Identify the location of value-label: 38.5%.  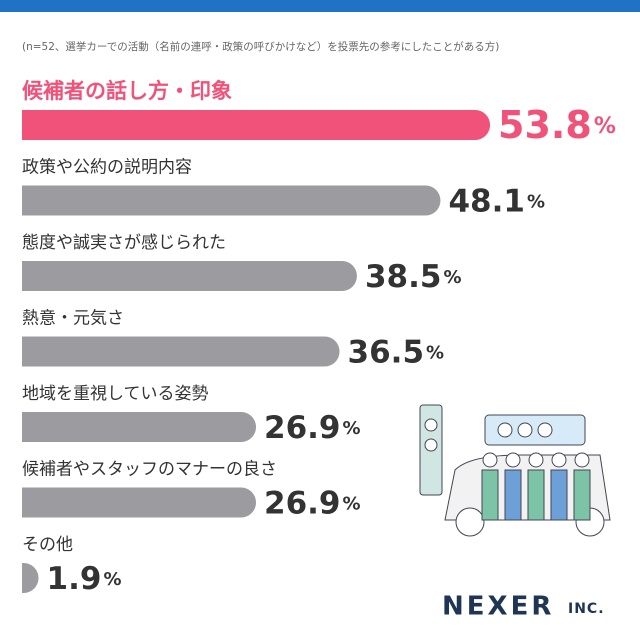
(413, 277).